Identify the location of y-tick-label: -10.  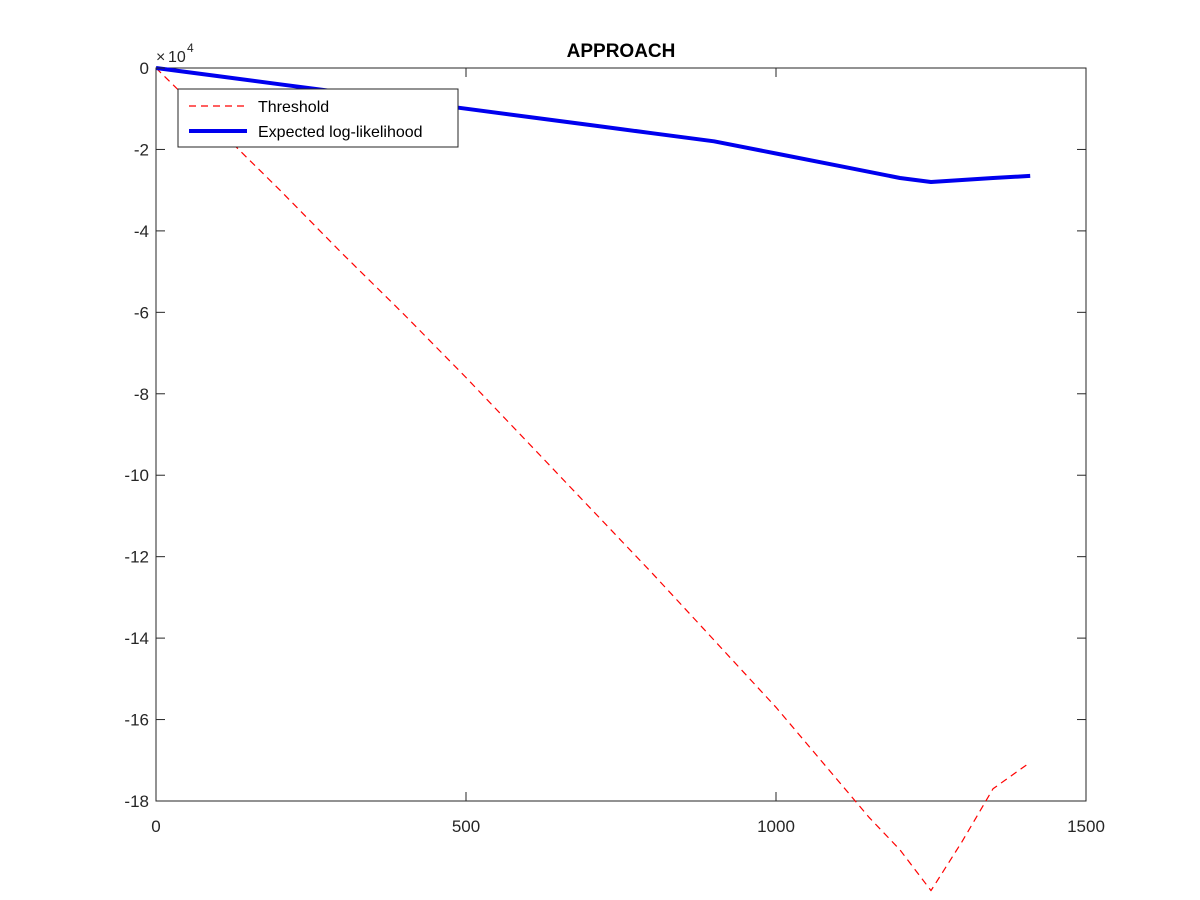
(136, 475).